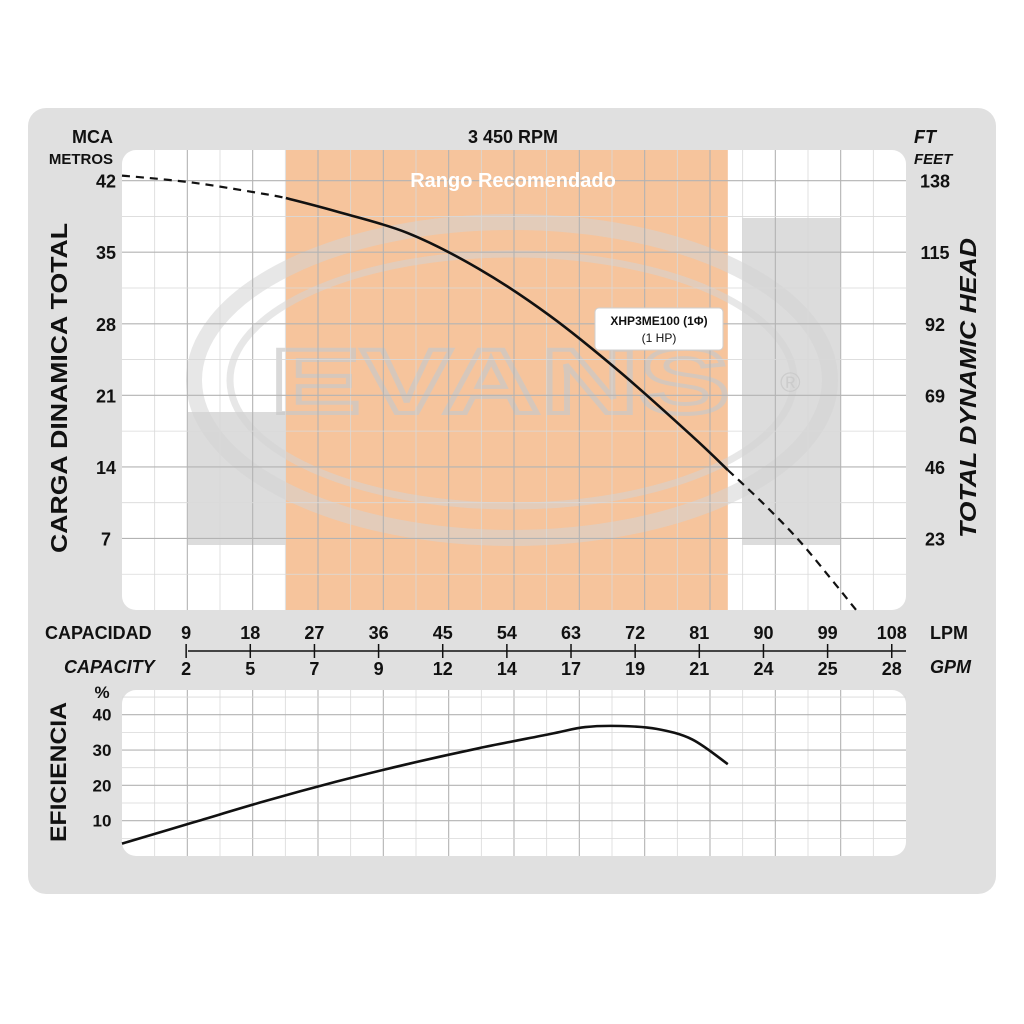 This screenshot has height=1024, width=1024. What do you see at coordinates (635, 669) in the screenshot?
I see `gpm-tick-label: 19` at bounding box center [635, 669].